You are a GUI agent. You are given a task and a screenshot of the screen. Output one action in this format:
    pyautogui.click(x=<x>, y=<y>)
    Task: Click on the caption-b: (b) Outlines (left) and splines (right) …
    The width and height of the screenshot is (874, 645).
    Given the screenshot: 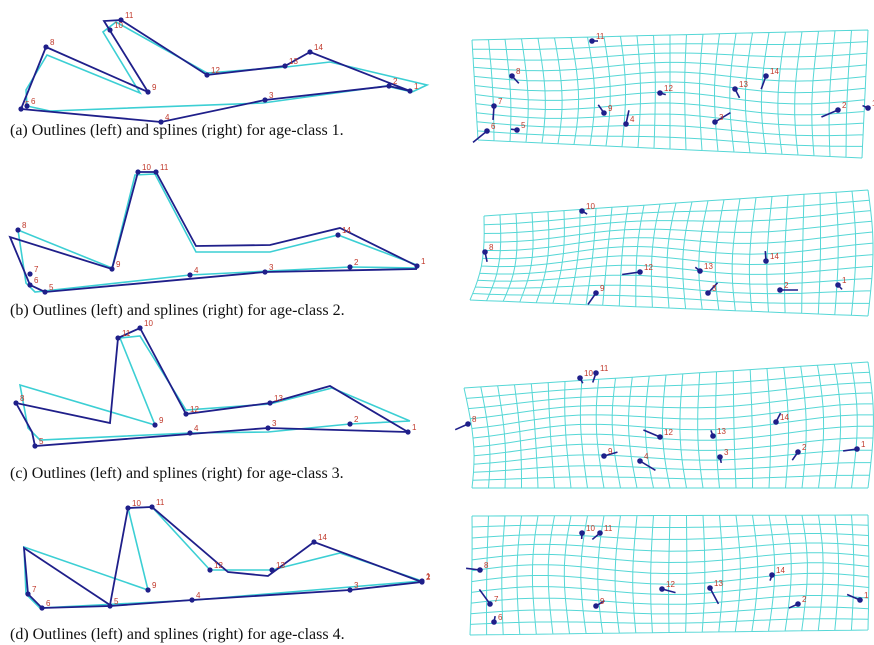 What is the action you would take?
    pyautogui.click(x=177, y=310)
    